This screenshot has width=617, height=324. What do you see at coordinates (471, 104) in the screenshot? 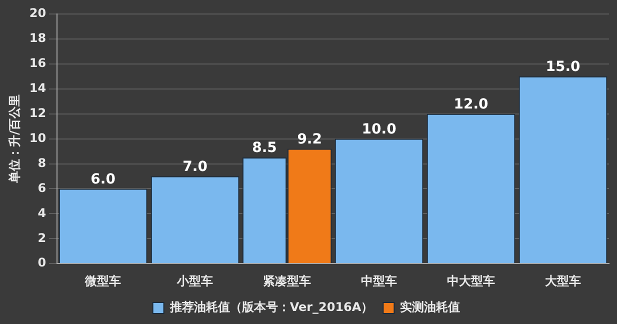
I see `data-label: 12.0` at bounding box center [471, 104].